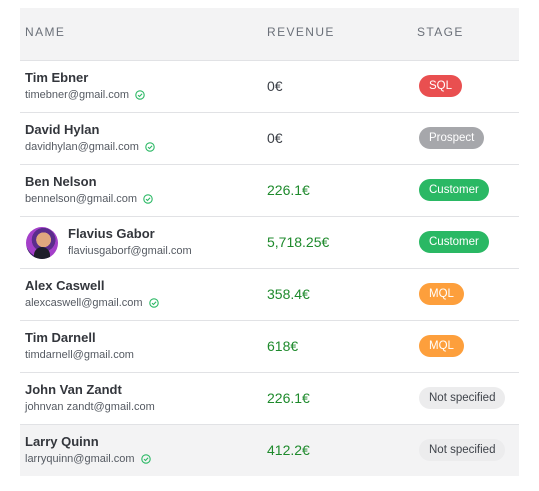 The width and height of the screenshot is (539, 491). What do you see at coordinates (111, 233) in the screenshot?
I see `contact-name: Flavius Gabor` at bounding box center [111, 233].